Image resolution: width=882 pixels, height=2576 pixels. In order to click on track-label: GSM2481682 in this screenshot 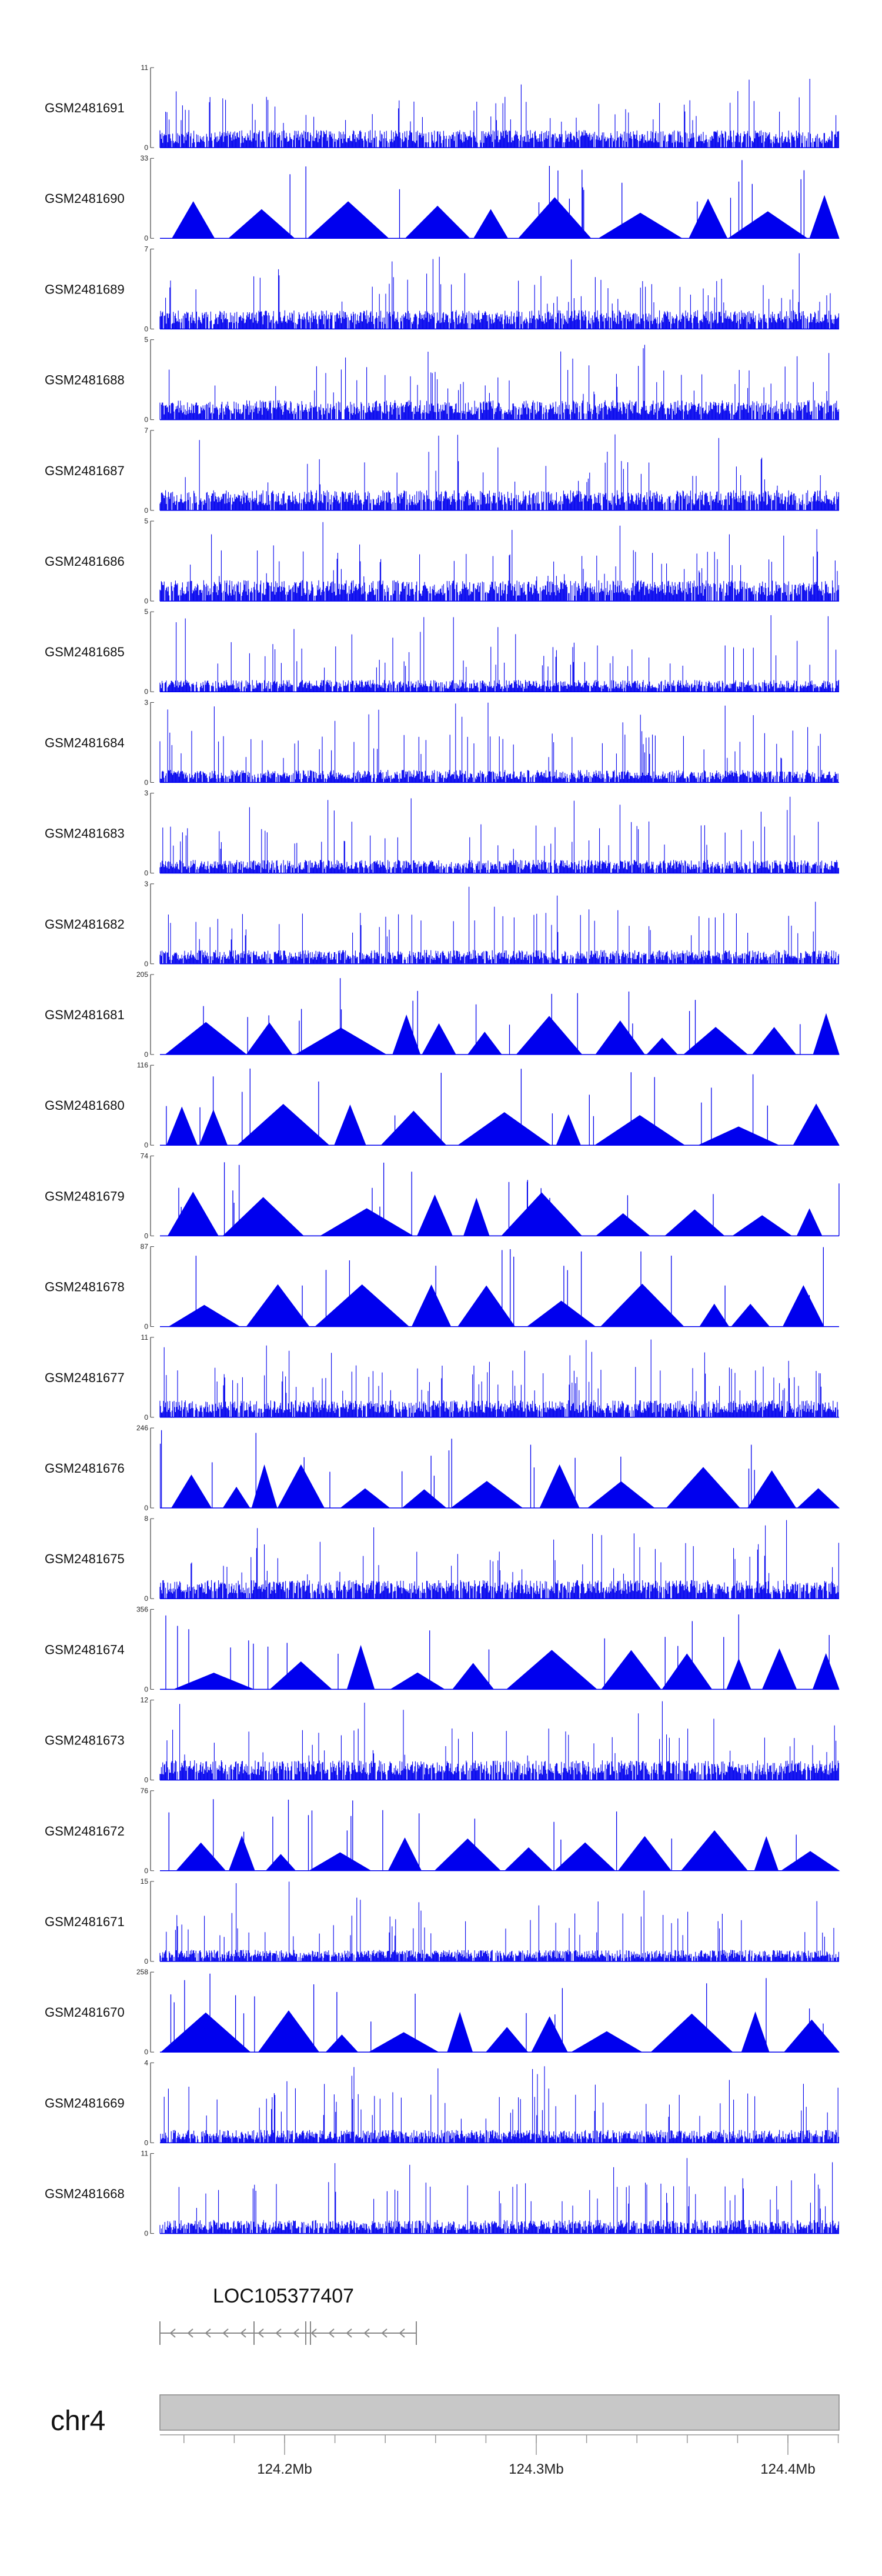, I will do `click(85, 924)`.